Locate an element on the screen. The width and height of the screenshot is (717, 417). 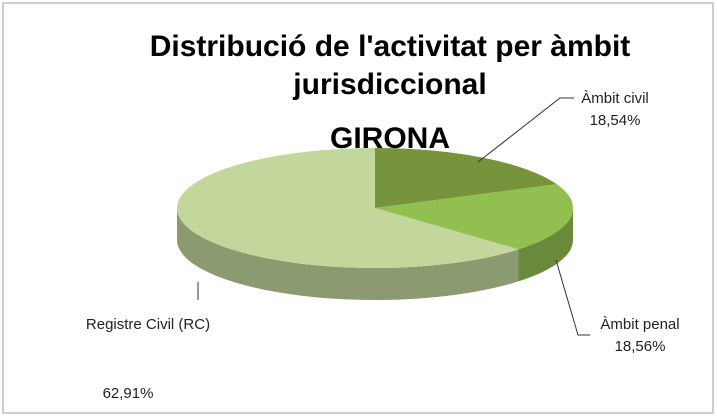
slice-label: Registre Civil (RC) is located at coordinates (148, 324).